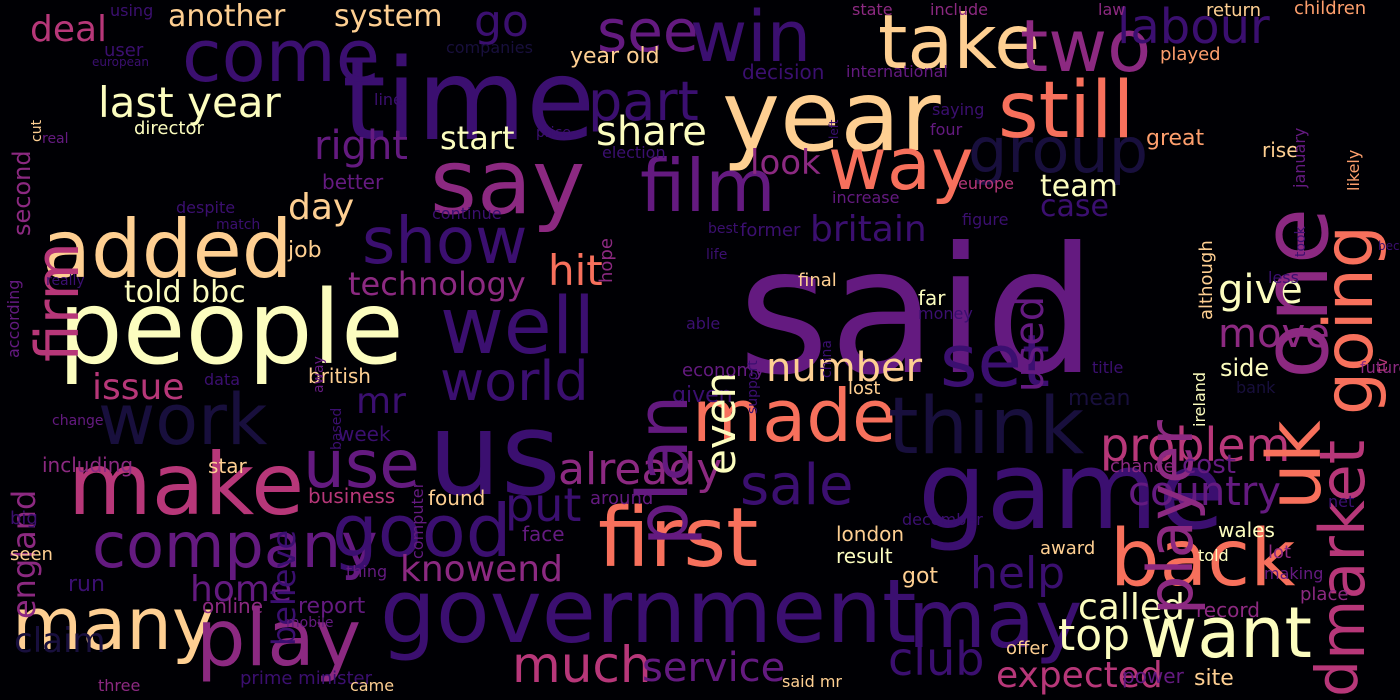  I want to click on word-away: based, so click(337, 428).